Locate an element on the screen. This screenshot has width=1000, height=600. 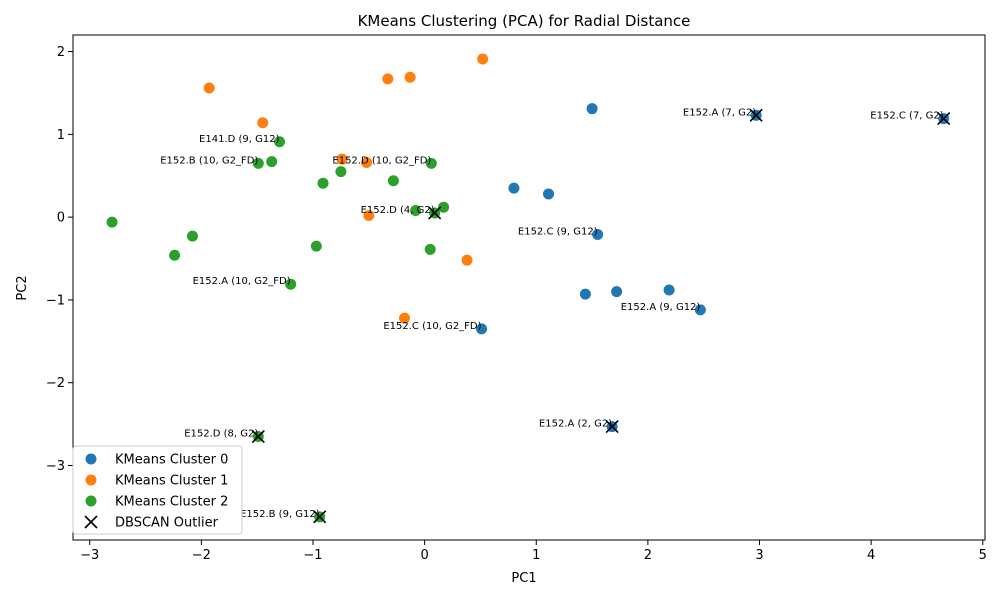
x-tick-label: −1 is located at coordinates (312, 555).